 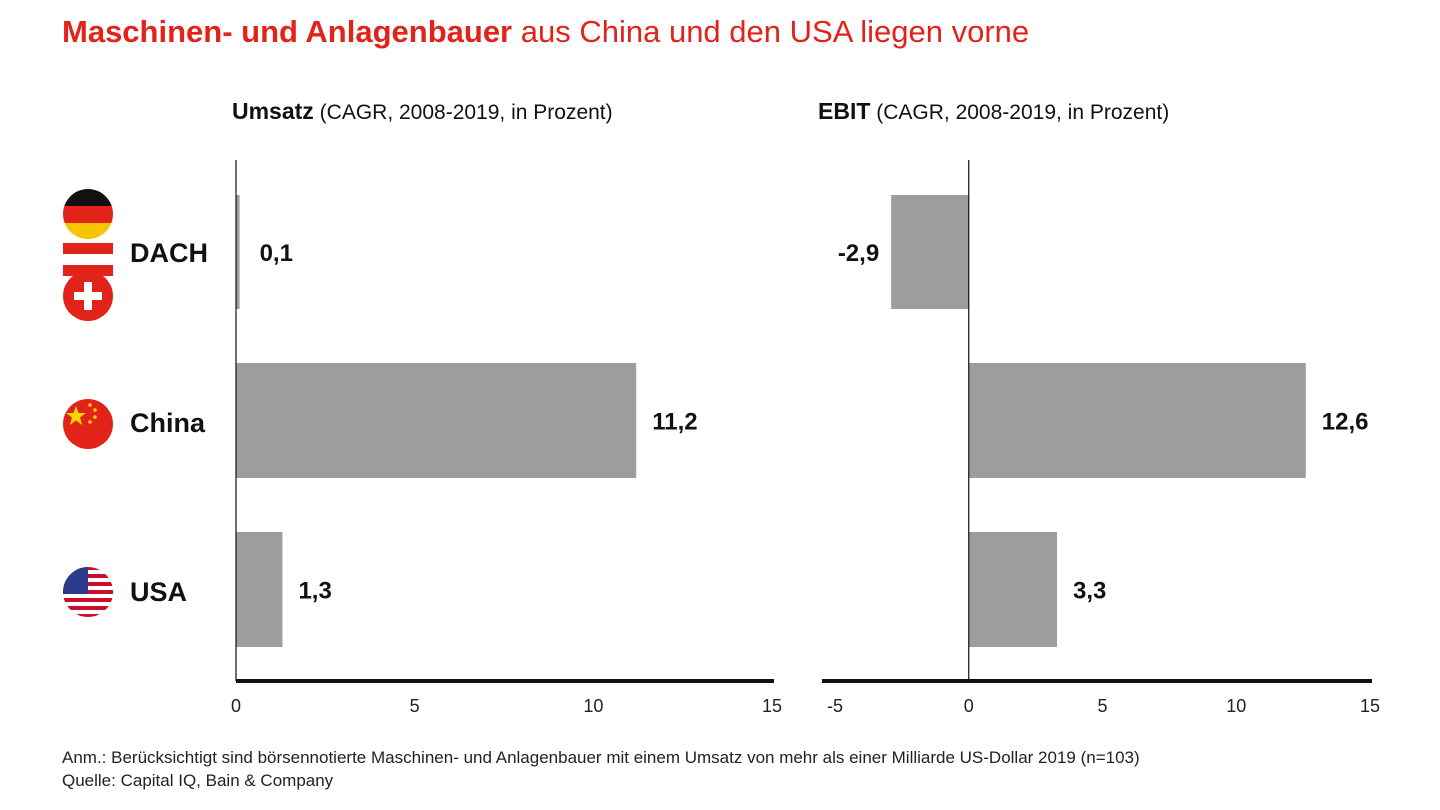 What do you see at coordinates (844, 111) in the screenshot?
I see `ebit-title-bold: EBIT` at bounding box center [844, 111].